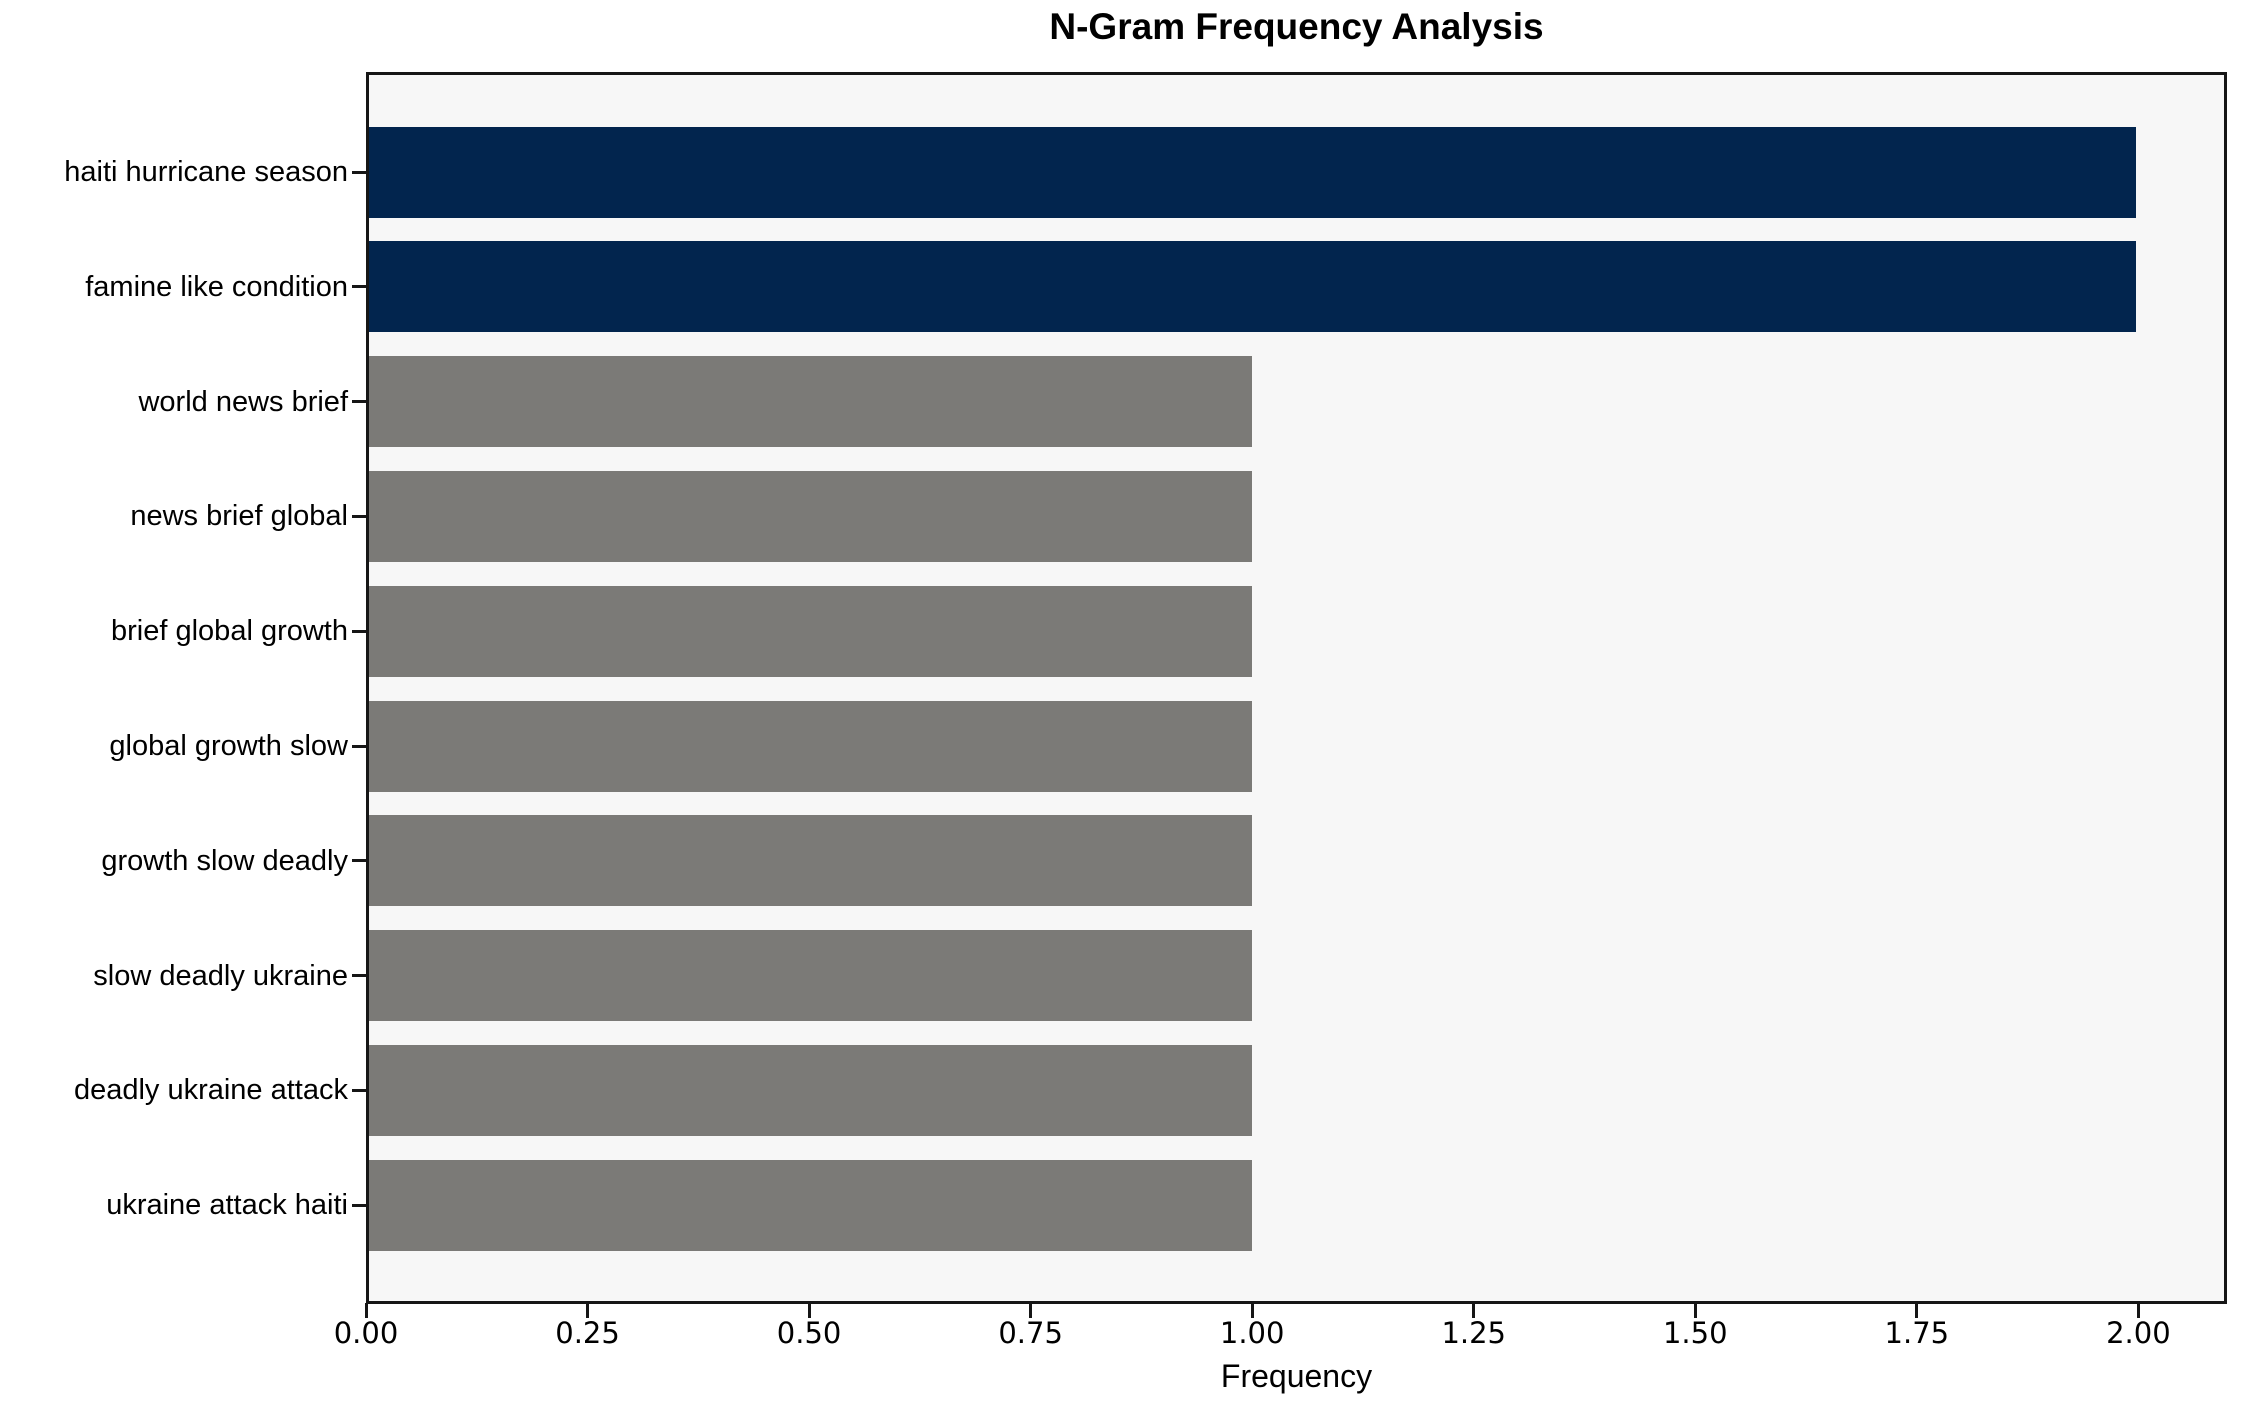  I want to click on x-tick-label: 0.50, so click(809, 1333).